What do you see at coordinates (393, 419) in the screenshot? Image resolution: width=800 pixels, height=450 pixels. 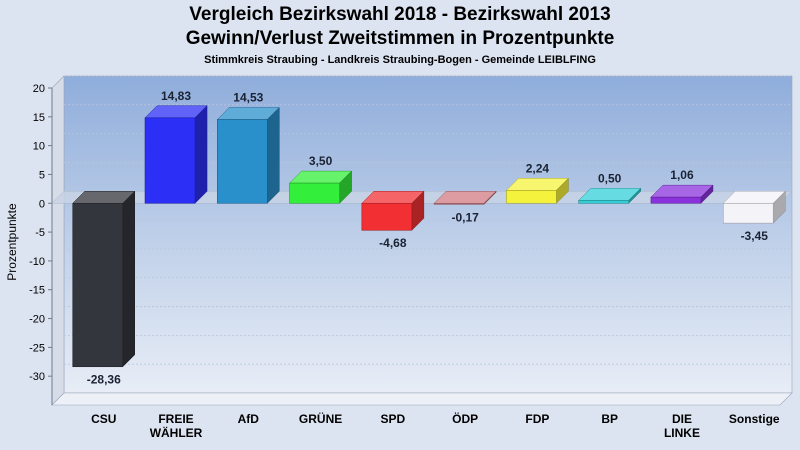 I see `category-label: SPD` at bounding box center [393, 419].